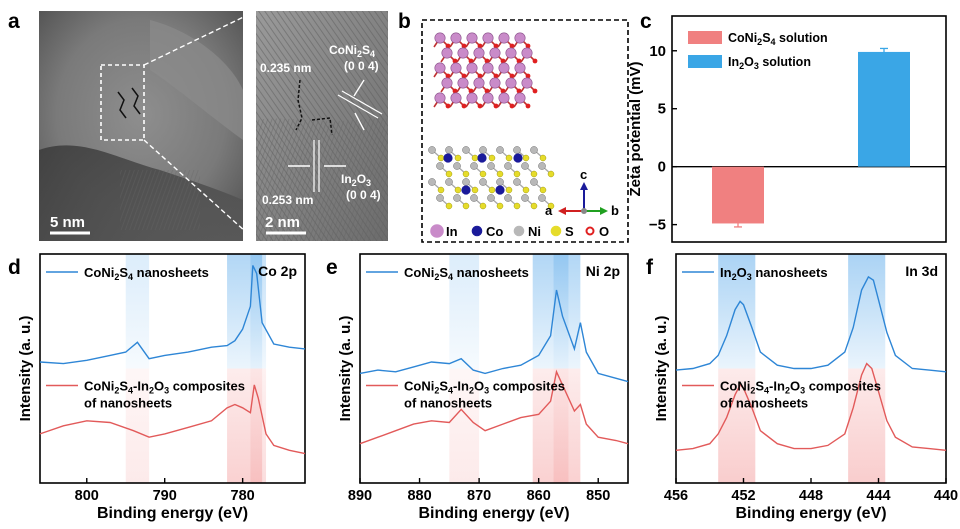 The width and height of the screenshot is (960, 529). What do you see at coordinates (277, 271) in the screenshot?
I see `region-annotation: Co 2p` at bounding box center [277, 271].